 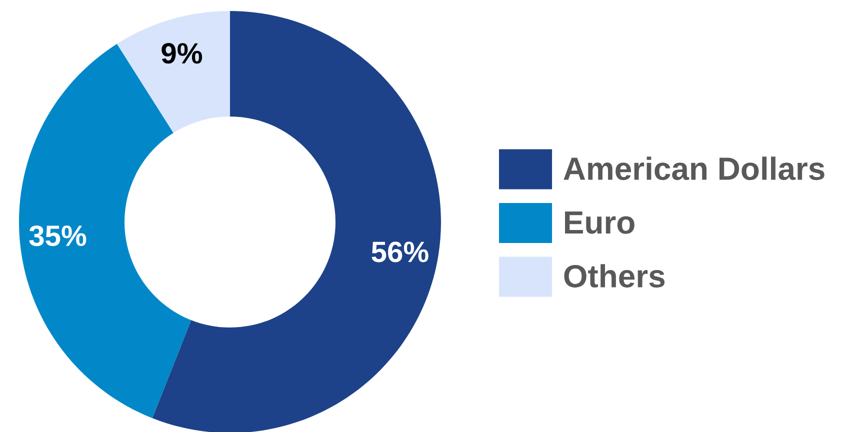 I want to click on data-label: 56%, so click(x=400, y=252).